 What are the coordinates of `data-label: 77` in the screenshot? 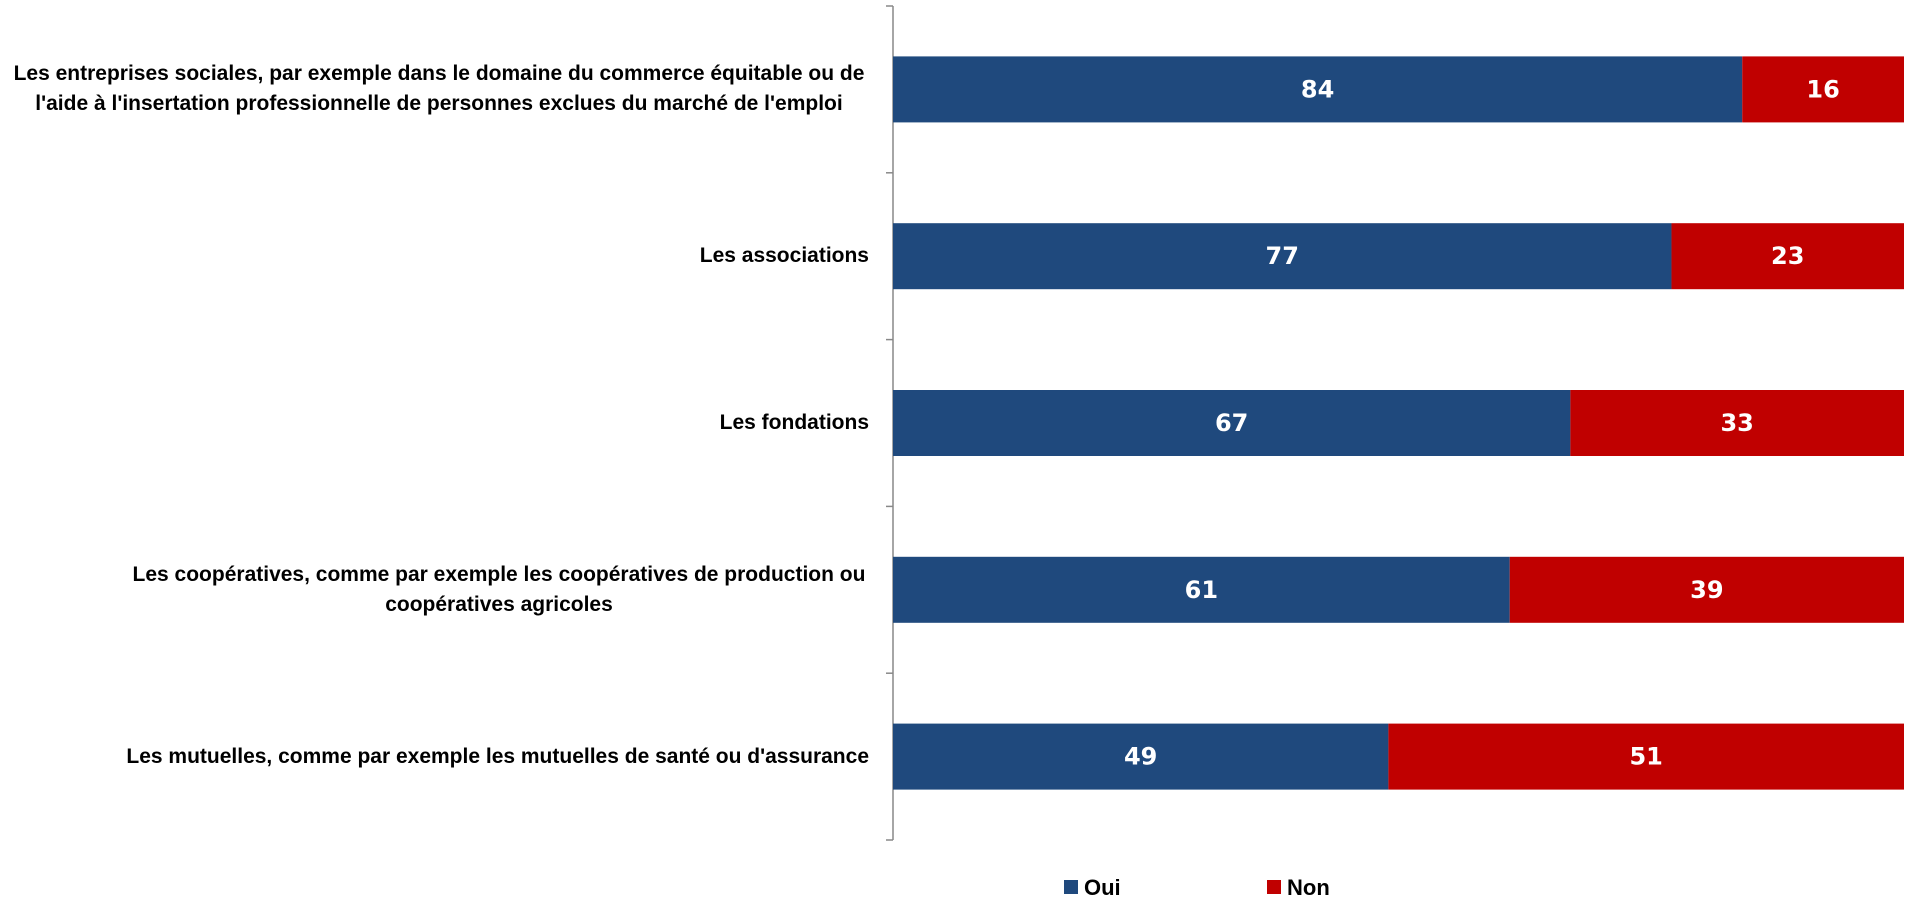 It's located at (1282, 256).